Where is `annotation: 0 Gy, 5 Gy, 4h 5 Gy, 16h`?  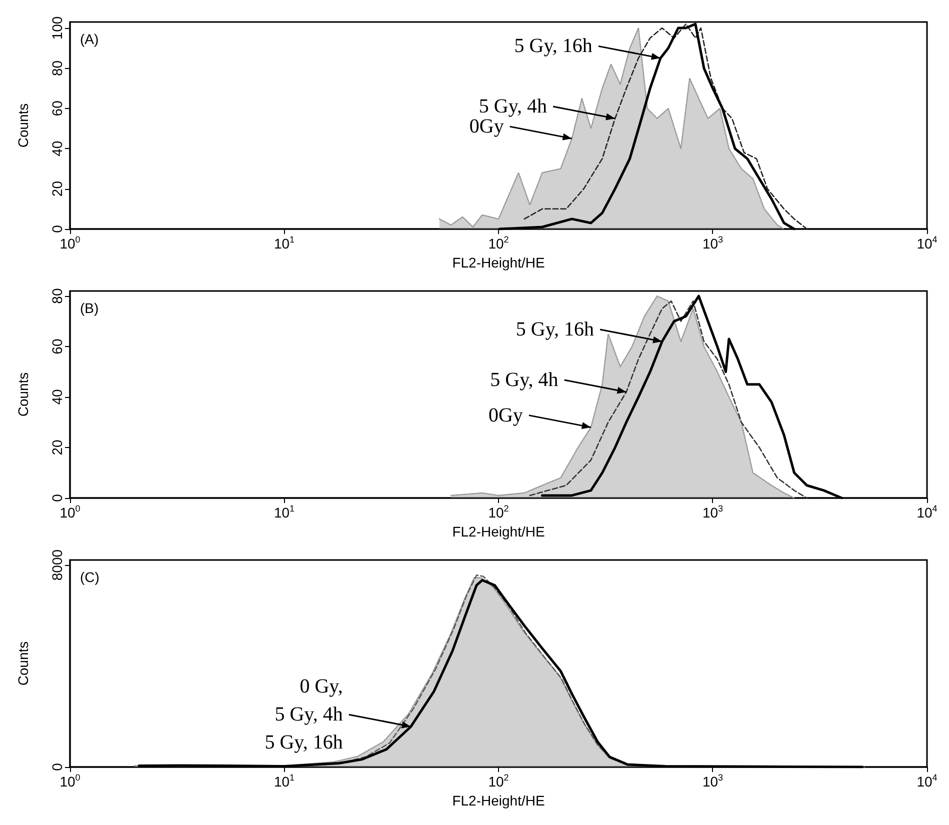
annotation: 0 Gy, 5 Gy, 4h 5 Gy, 16h is located at coordinates (303, 715).